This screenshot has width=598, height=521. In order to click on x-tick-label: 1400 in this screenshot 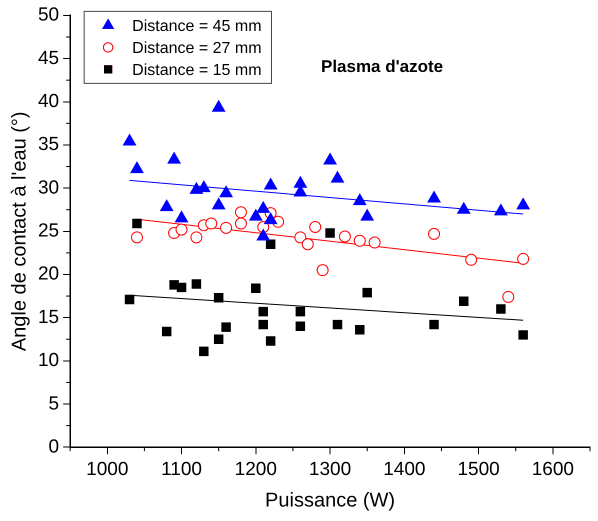, I will do `click(404, 469)`.